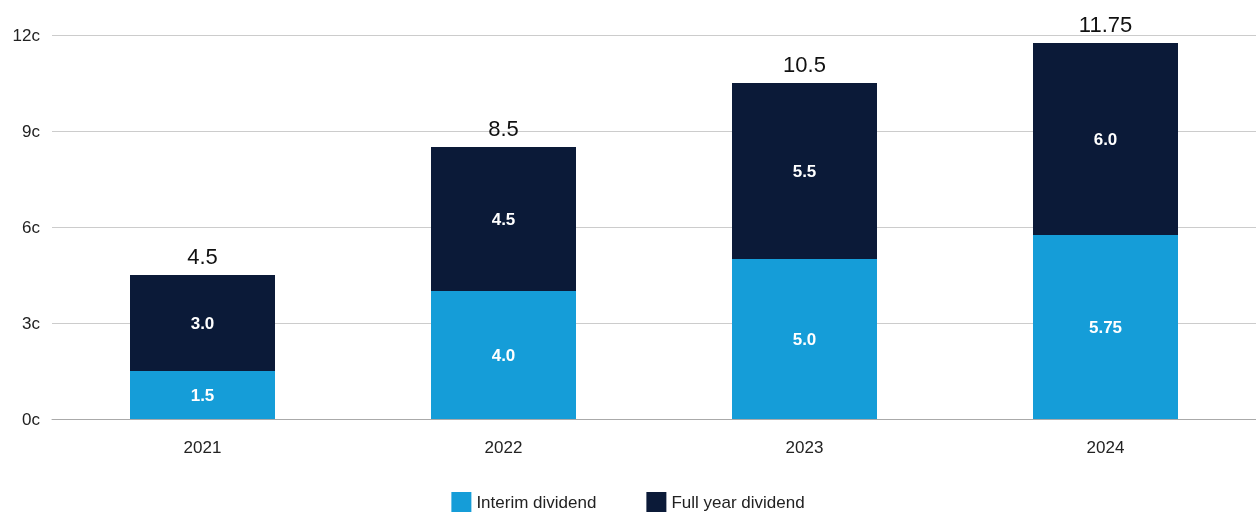 This screenshot has height=519, width=1256. I want to click on total-label: 8.5, so click(503, 128).